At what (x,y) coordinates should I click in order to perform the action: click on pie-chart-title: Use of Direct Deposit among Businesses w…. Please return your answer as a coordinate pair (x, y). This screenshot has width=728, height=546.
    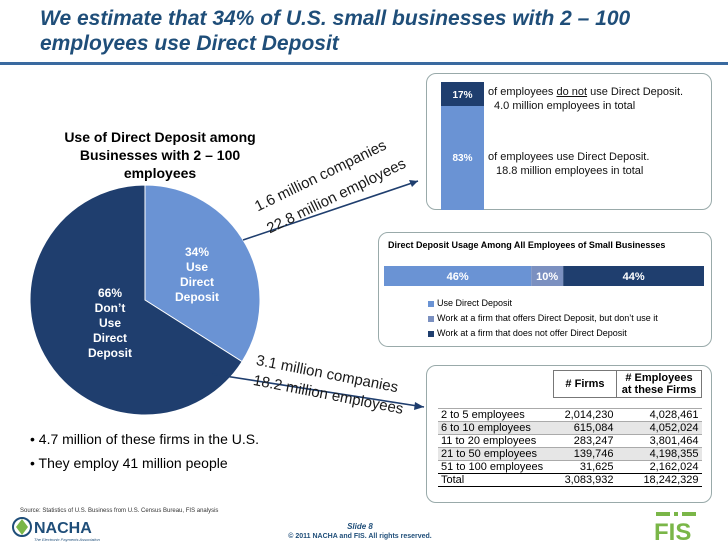
    Looking at the image, I should click on (160, 155).